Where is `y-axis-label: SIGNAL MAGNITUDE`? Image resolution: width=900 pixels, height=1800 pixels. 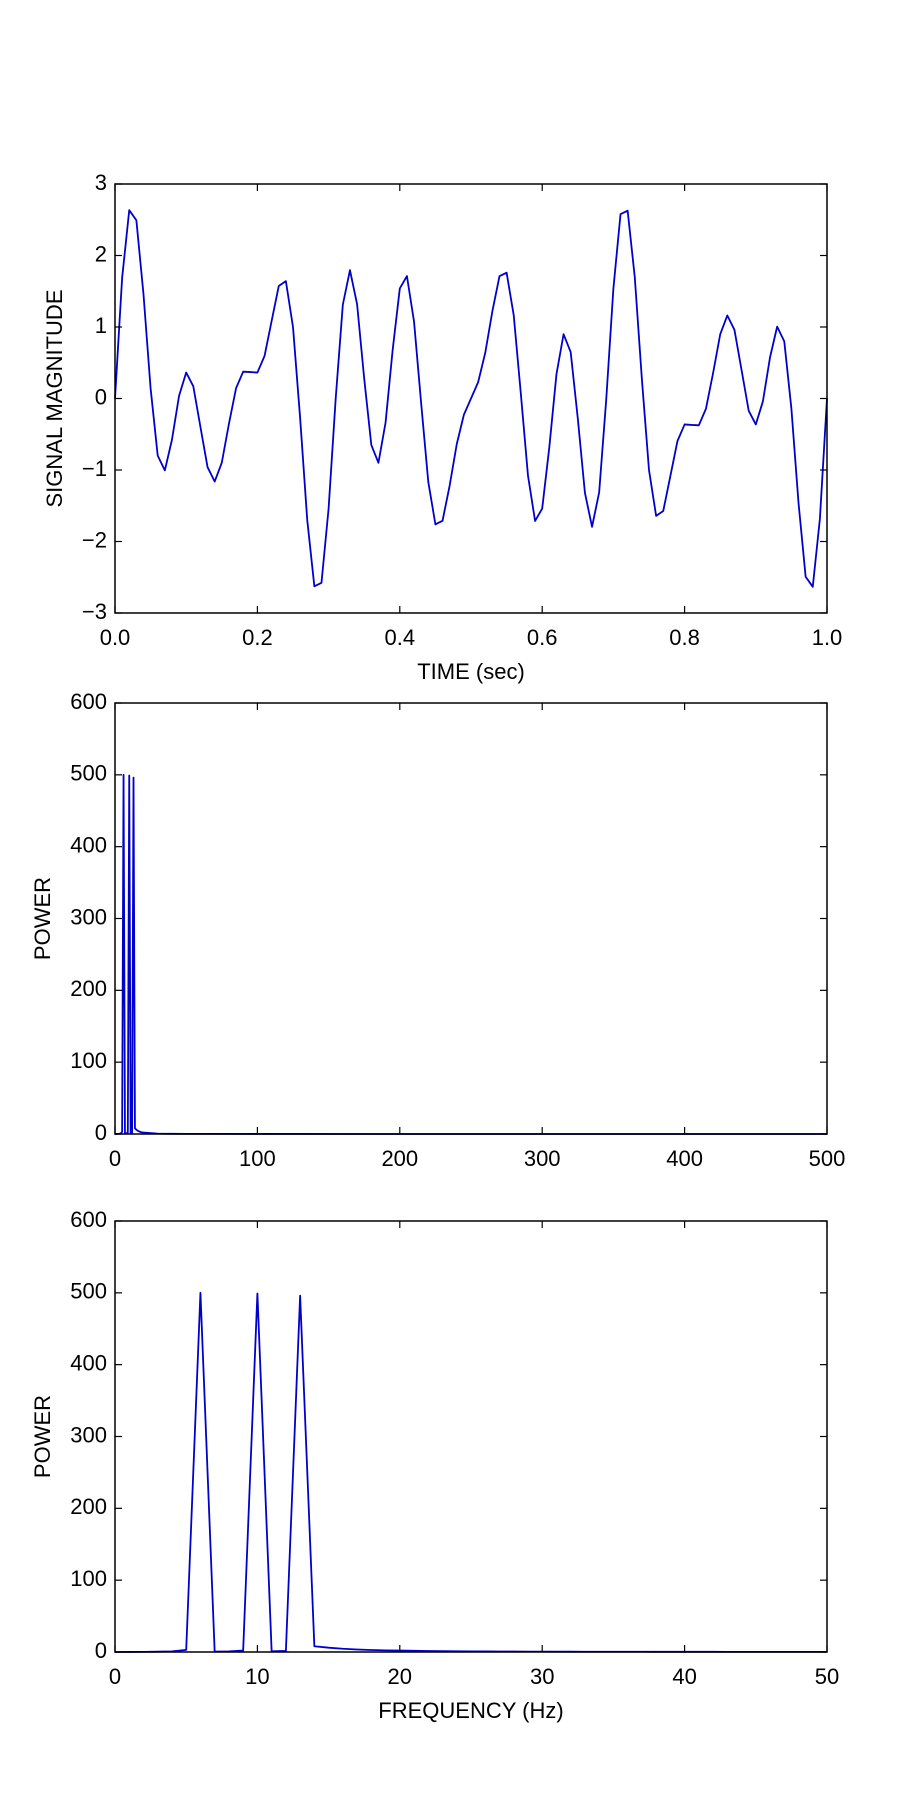 y-axis-label: SIGNAL MAGNITUDE is located at coordinates (54, 399).